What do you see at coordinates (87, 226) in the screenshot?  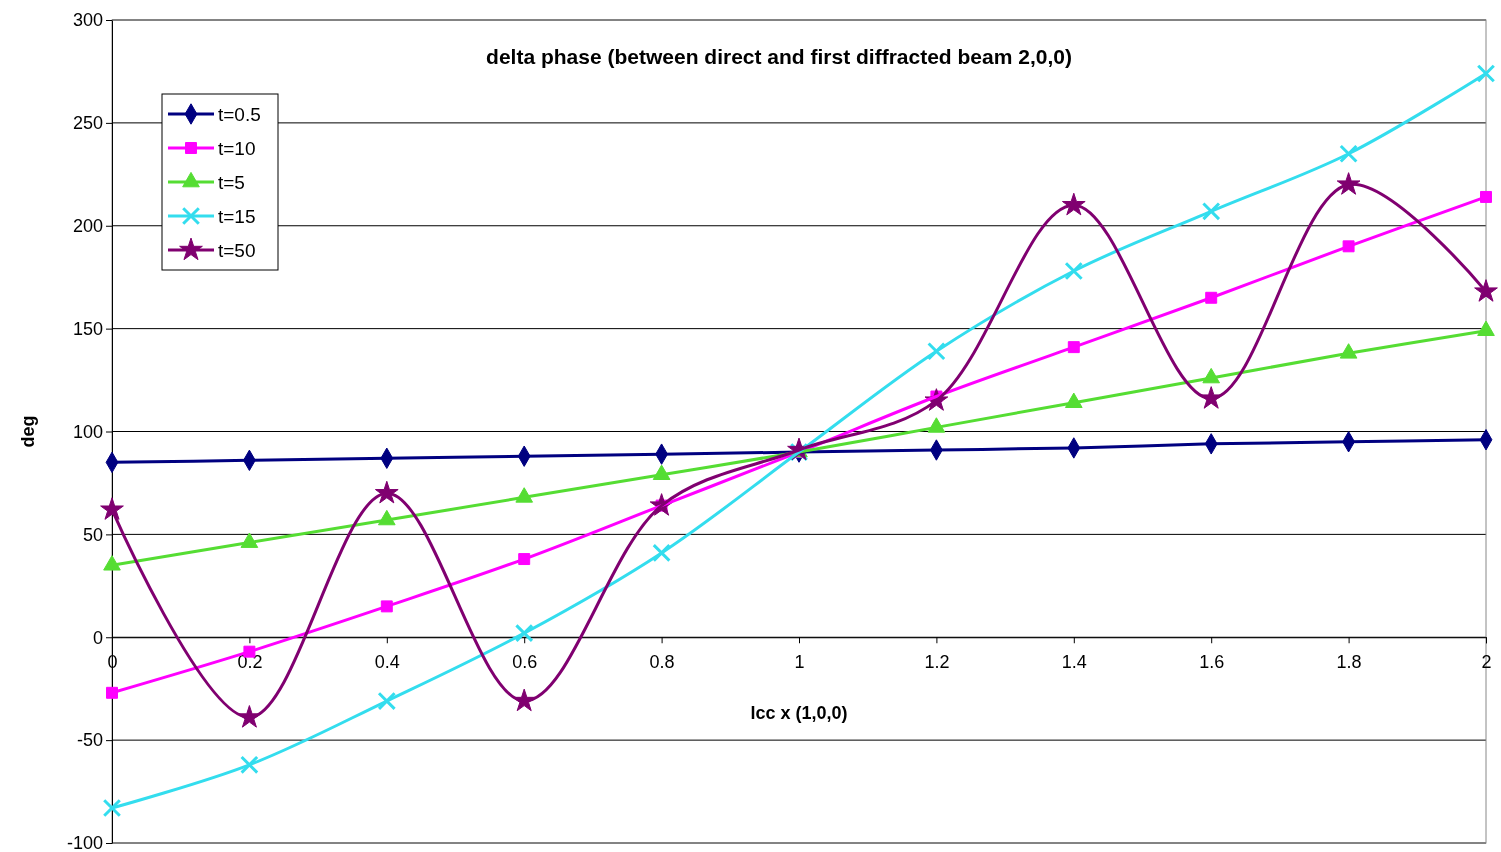 I see `y-tick-label: 200` at bounding box center [87, 226].